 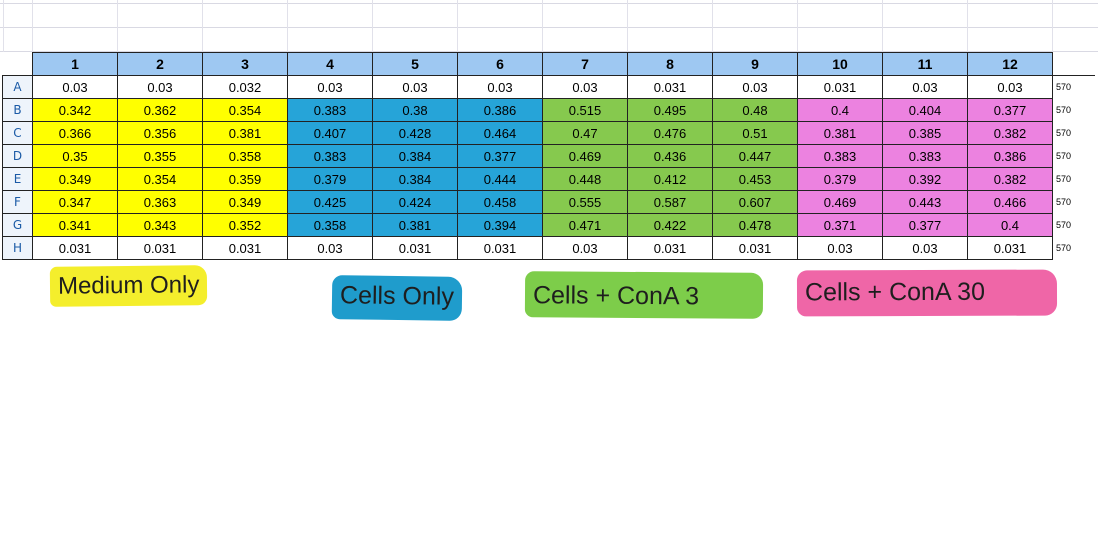 I want to click on well-f3: 0.349, so click(x=245, y=202).